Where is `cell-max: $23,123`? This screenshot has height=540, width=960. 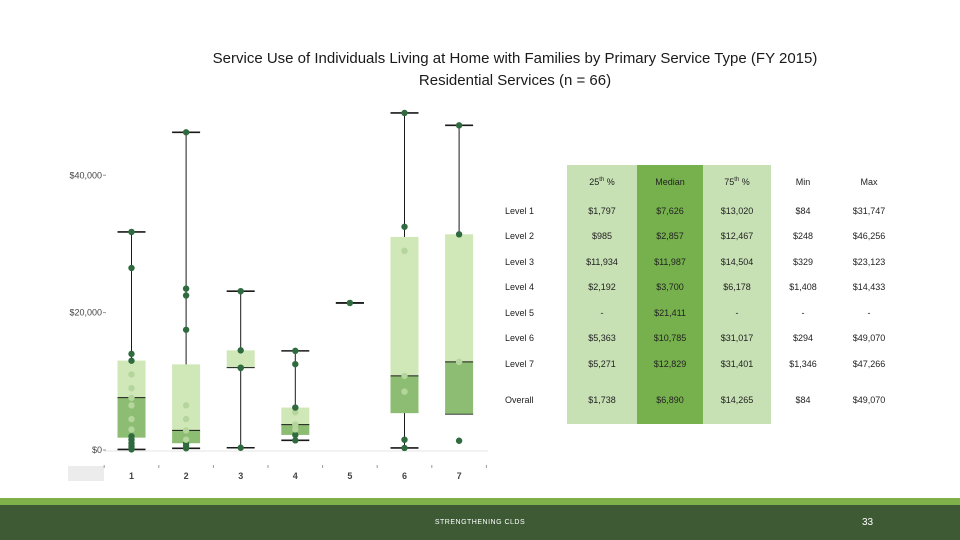 cell-max: $23,123 is located at coordinates (869, 261).